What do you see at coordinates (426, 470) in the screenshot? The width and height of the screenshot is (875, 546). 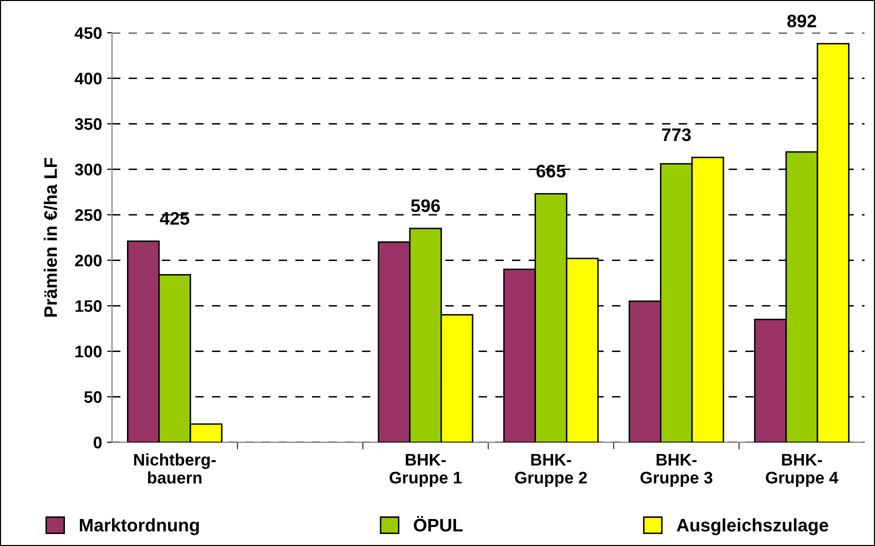 I see `x-tick-label: BHK- Gruppe 1` at bounding box center [426, 470].